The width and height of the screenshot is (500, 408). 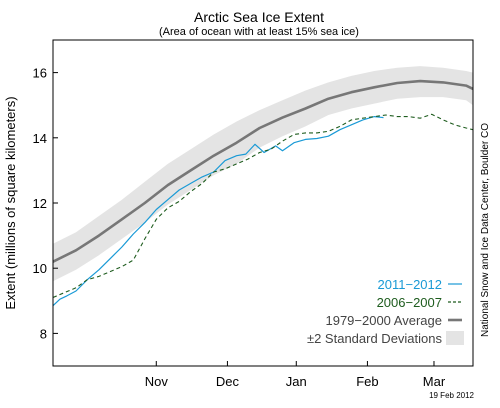 What do you see at coordinates (375, 338) in the screenshot?
I see `legend-label: ±2 Standard Deviations` at bounding box center [375, 338].